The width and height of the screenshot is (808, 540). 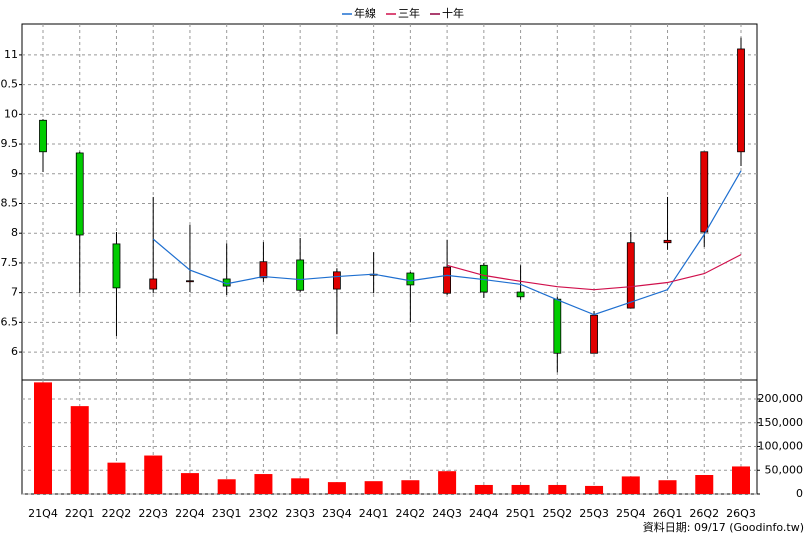 What do you see at coordinates (453, 13) in the screenshot?
I see `legend-label: 十年` at bounding box center [453, 13].